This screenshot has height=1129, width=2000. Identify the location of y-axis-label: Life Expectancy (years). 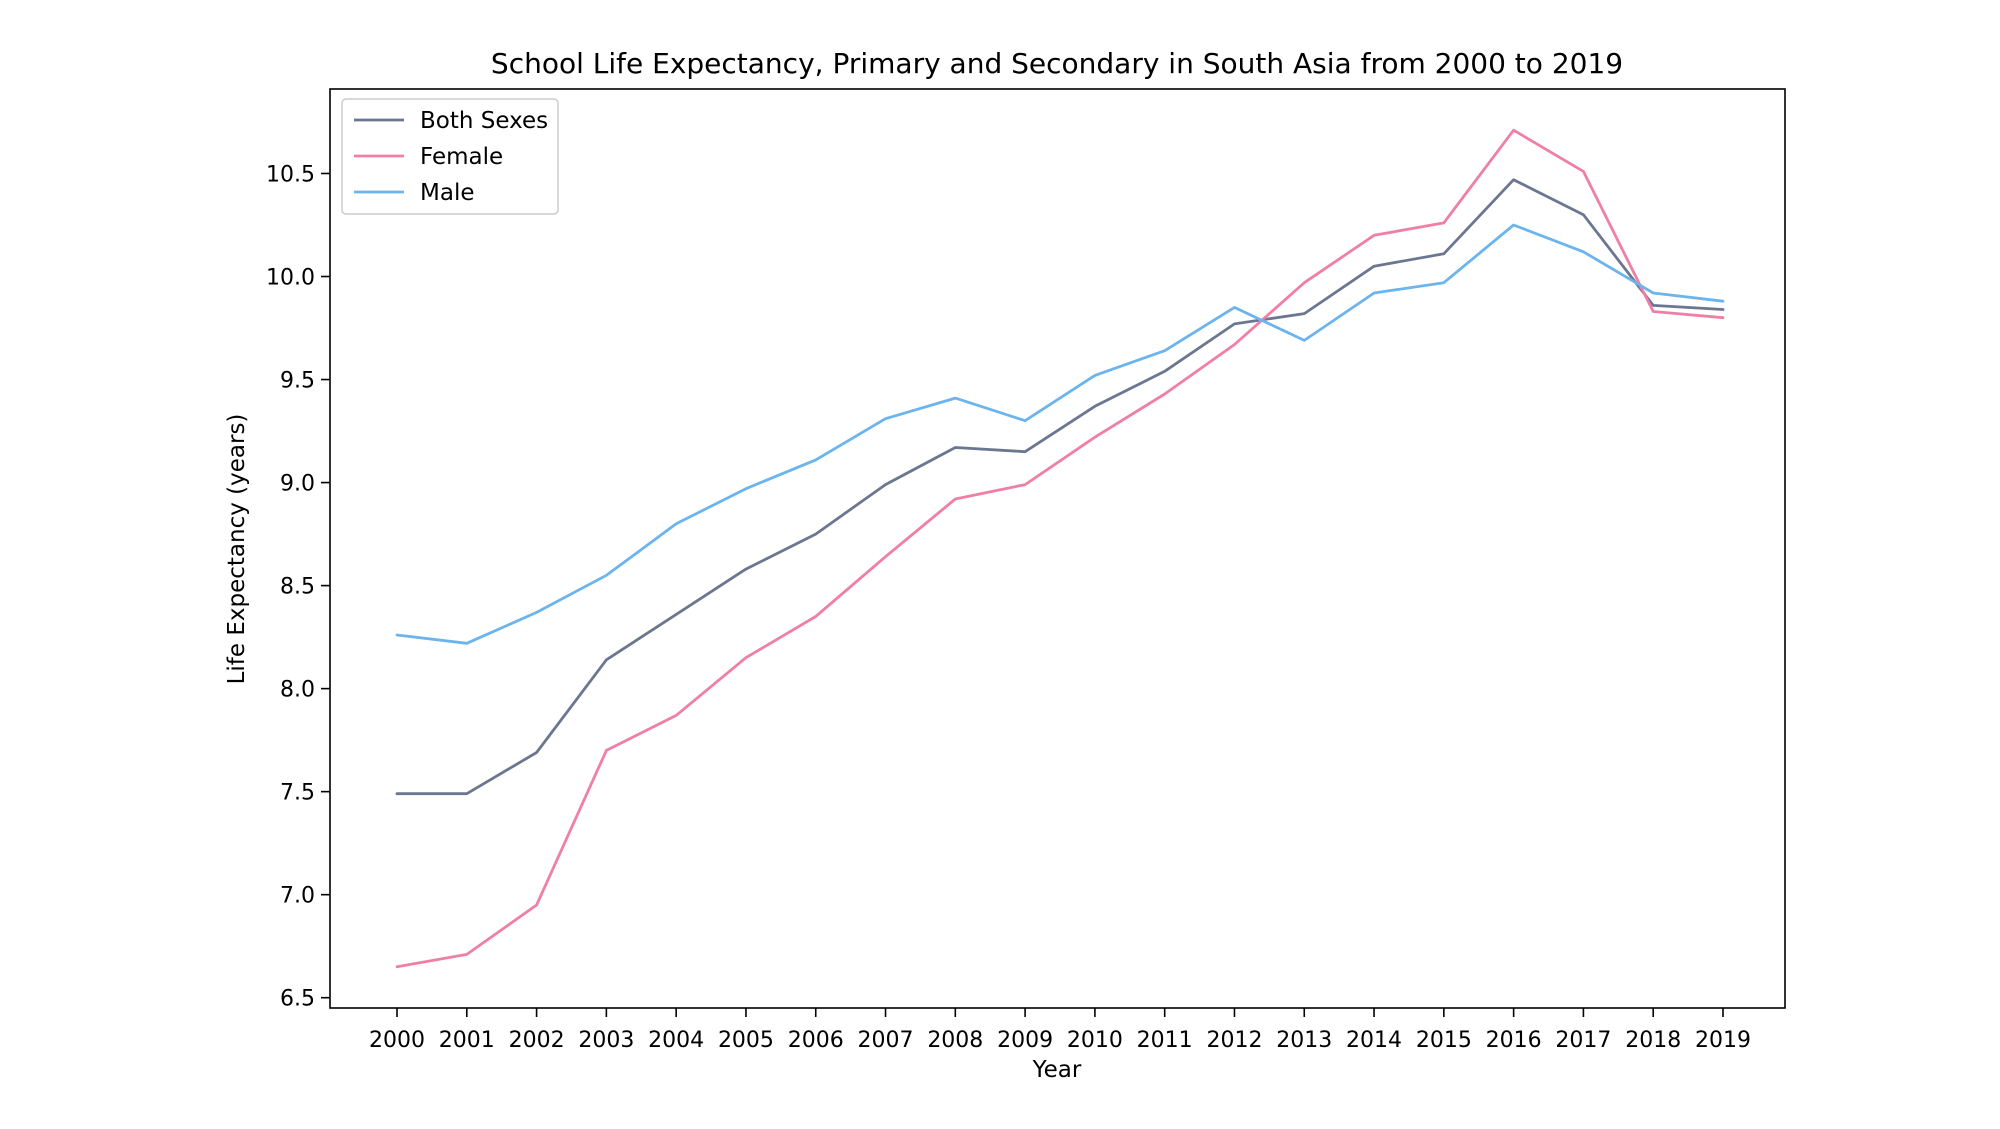
(237, 549).